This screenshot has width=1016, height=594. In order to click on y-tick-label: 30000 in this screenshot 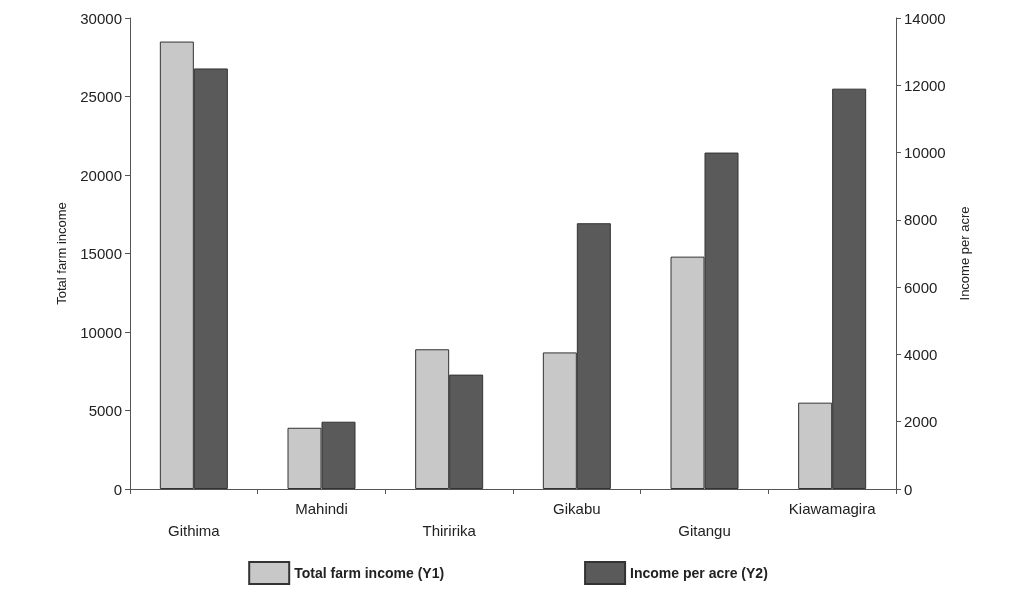, I will do `click(101, 18)`.